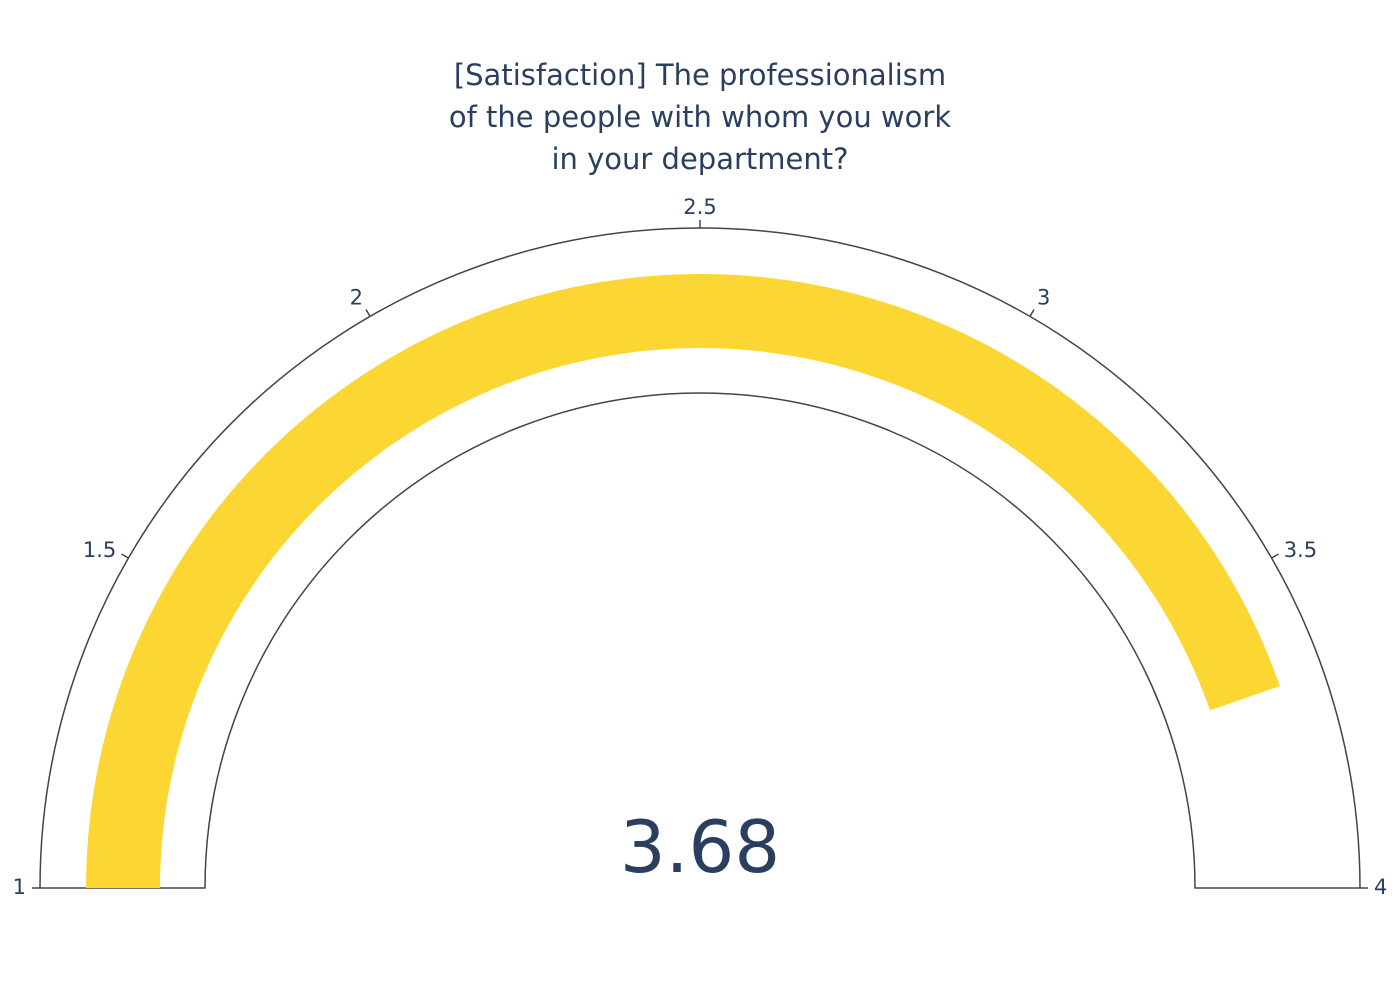  What do you see at coordinates (19, 887) in the screenshot?
I see `gauge-tick-label: 1` at bounding box center [19, 887].